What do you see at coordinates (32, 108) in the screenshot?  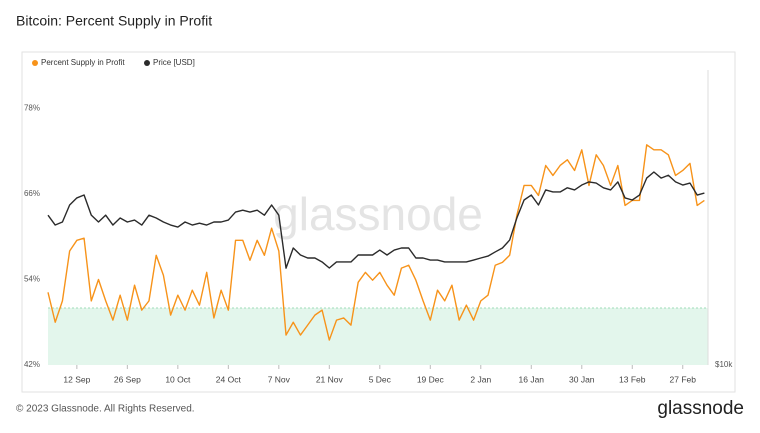 I see `y-tick-label: 78%` at bounding box center [32, 108].